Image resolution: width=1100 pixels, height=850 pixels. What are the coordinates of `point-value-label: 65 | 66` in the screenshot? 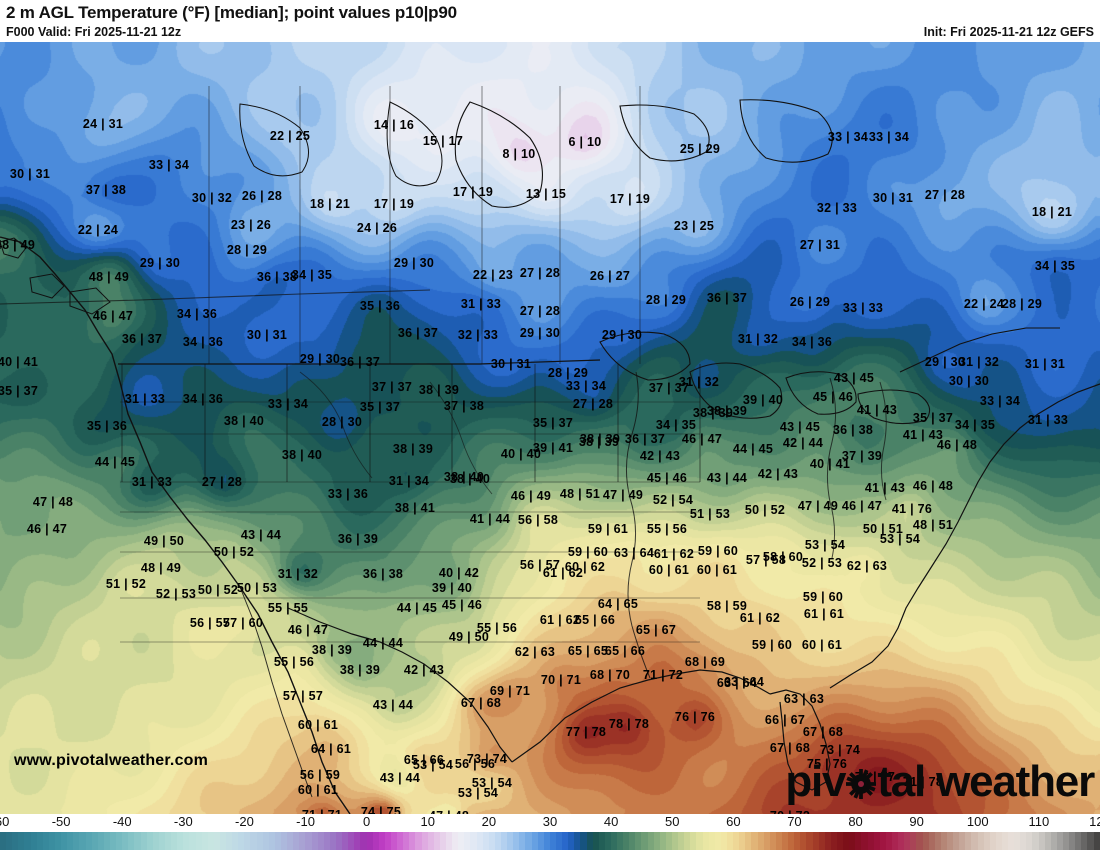 It's located at (595, 620).